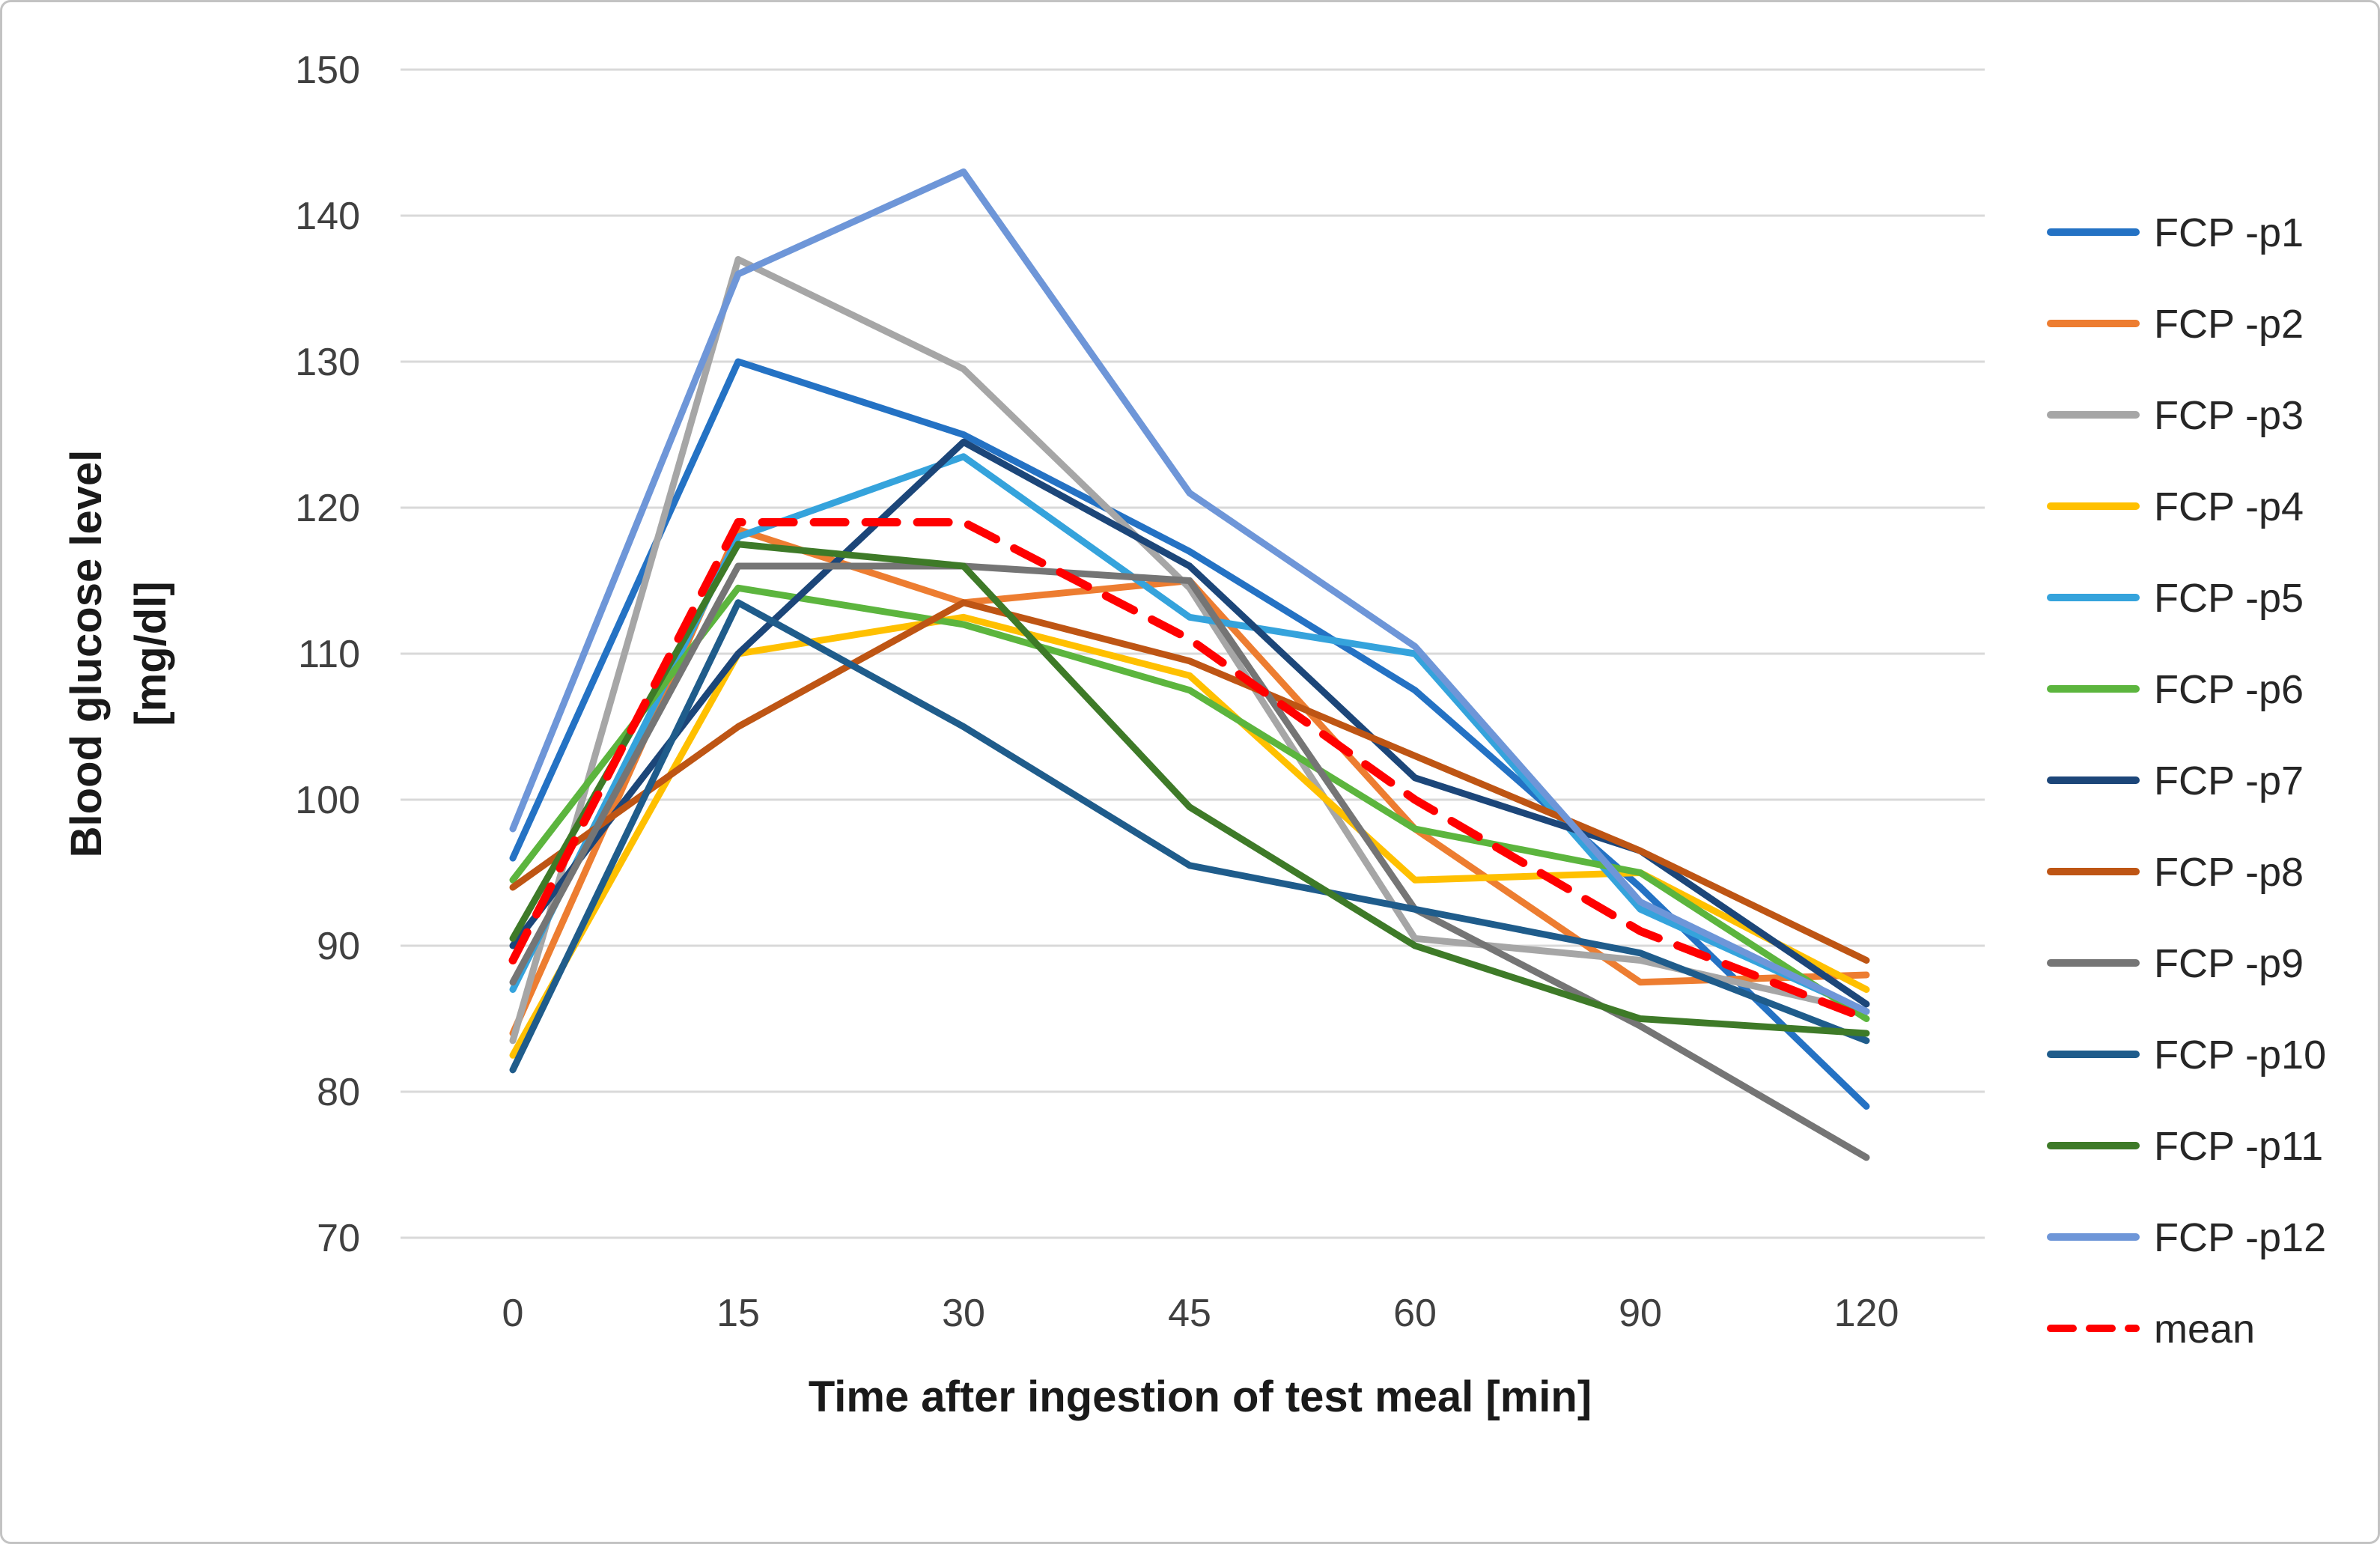  What do you see at coordinates (151, 653) in the screenshot?
I see `y-axis-title-unit: [mg/dl]` at bounding box center [151, 653].